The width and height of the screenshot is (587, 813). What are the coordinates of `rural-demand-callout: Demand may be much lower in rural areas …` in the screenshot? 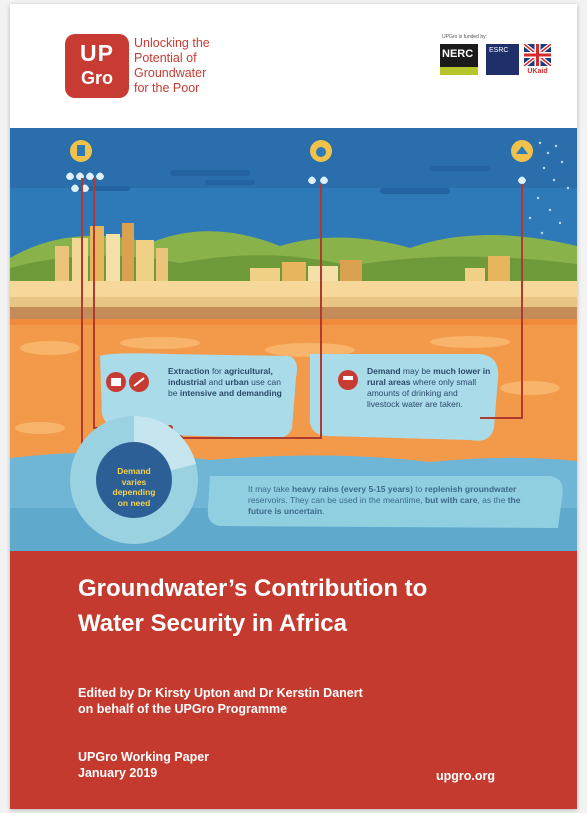 It's located at (429, 387).